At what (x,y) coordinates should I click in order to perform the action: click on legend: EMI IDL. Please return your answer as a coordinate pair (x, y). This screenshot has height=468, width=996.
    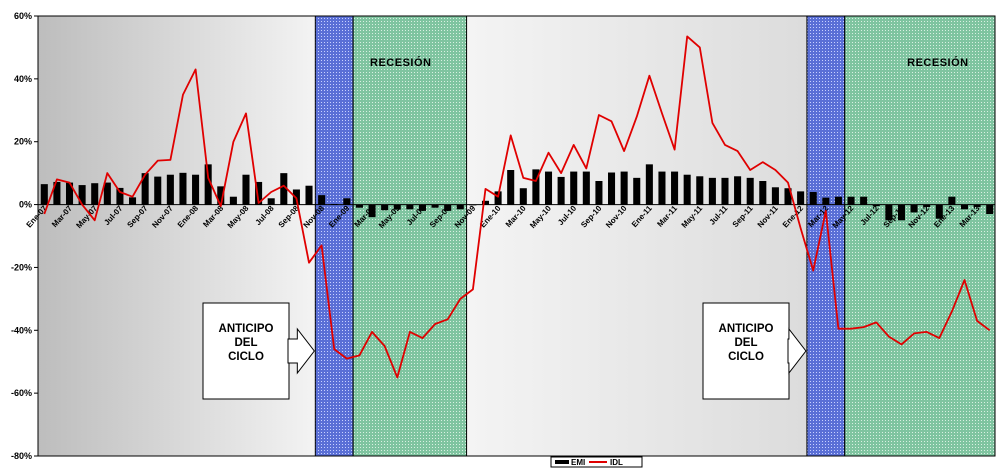
    Looking at the image, I should click on (596, 462).